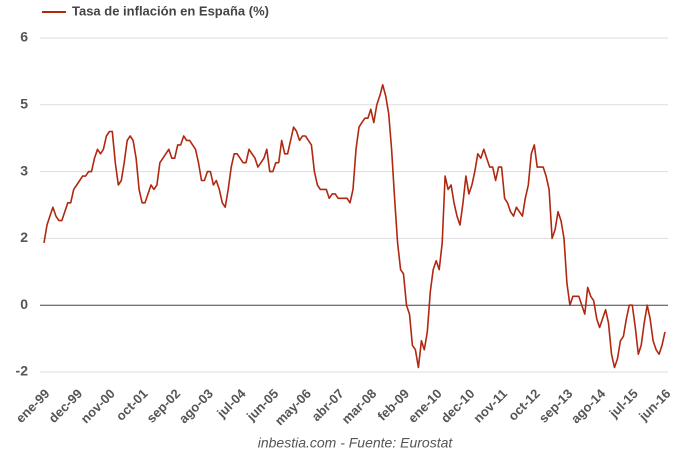 Image resolution: width=680 pixels, height=465 pixels. Describe the element at coordinates (196, 406) in the screenshot. I see `x-tick-label: ago-03` at that location.